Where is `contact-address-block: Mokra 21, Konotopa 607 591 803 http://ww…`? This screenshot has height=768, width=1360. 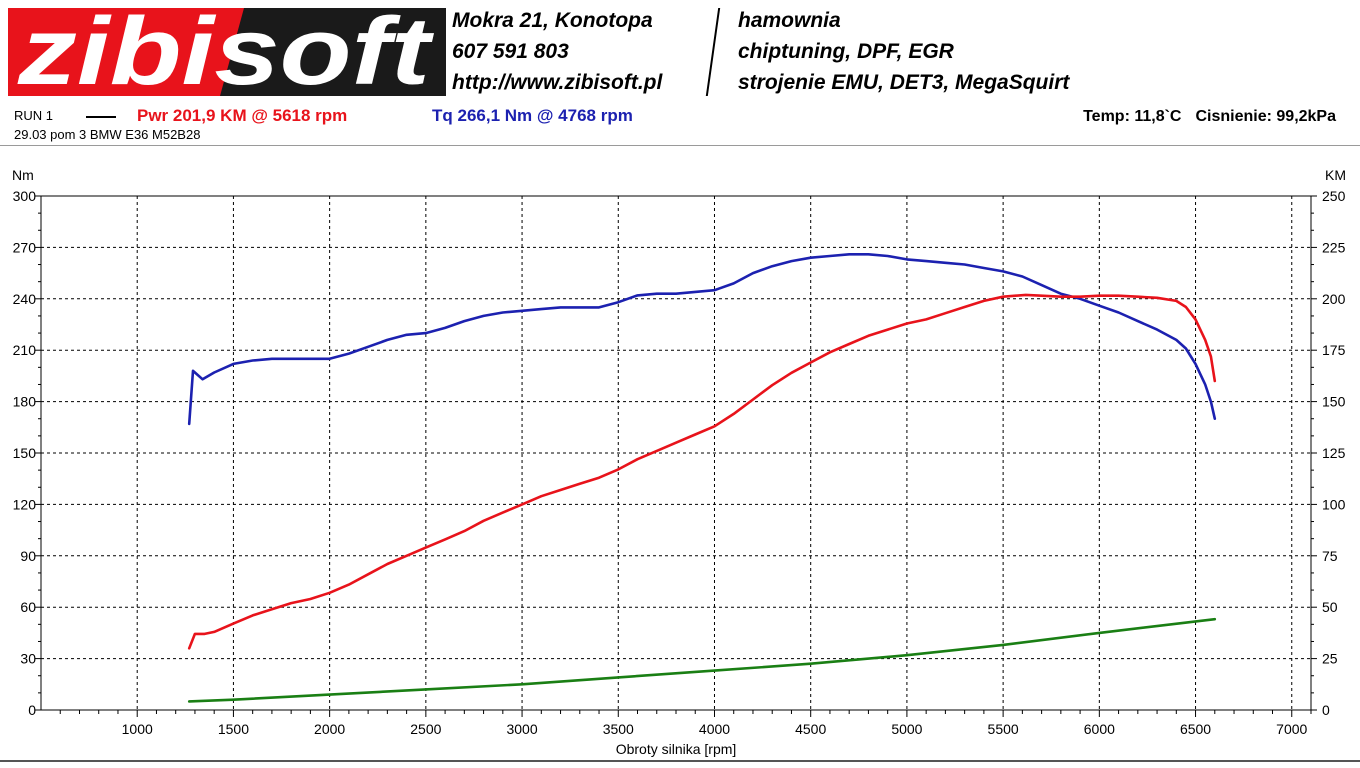 contact-address-block: Mokra 21, Konotopa 607 591 803 http://ww… is located at coordinates (557, 51).